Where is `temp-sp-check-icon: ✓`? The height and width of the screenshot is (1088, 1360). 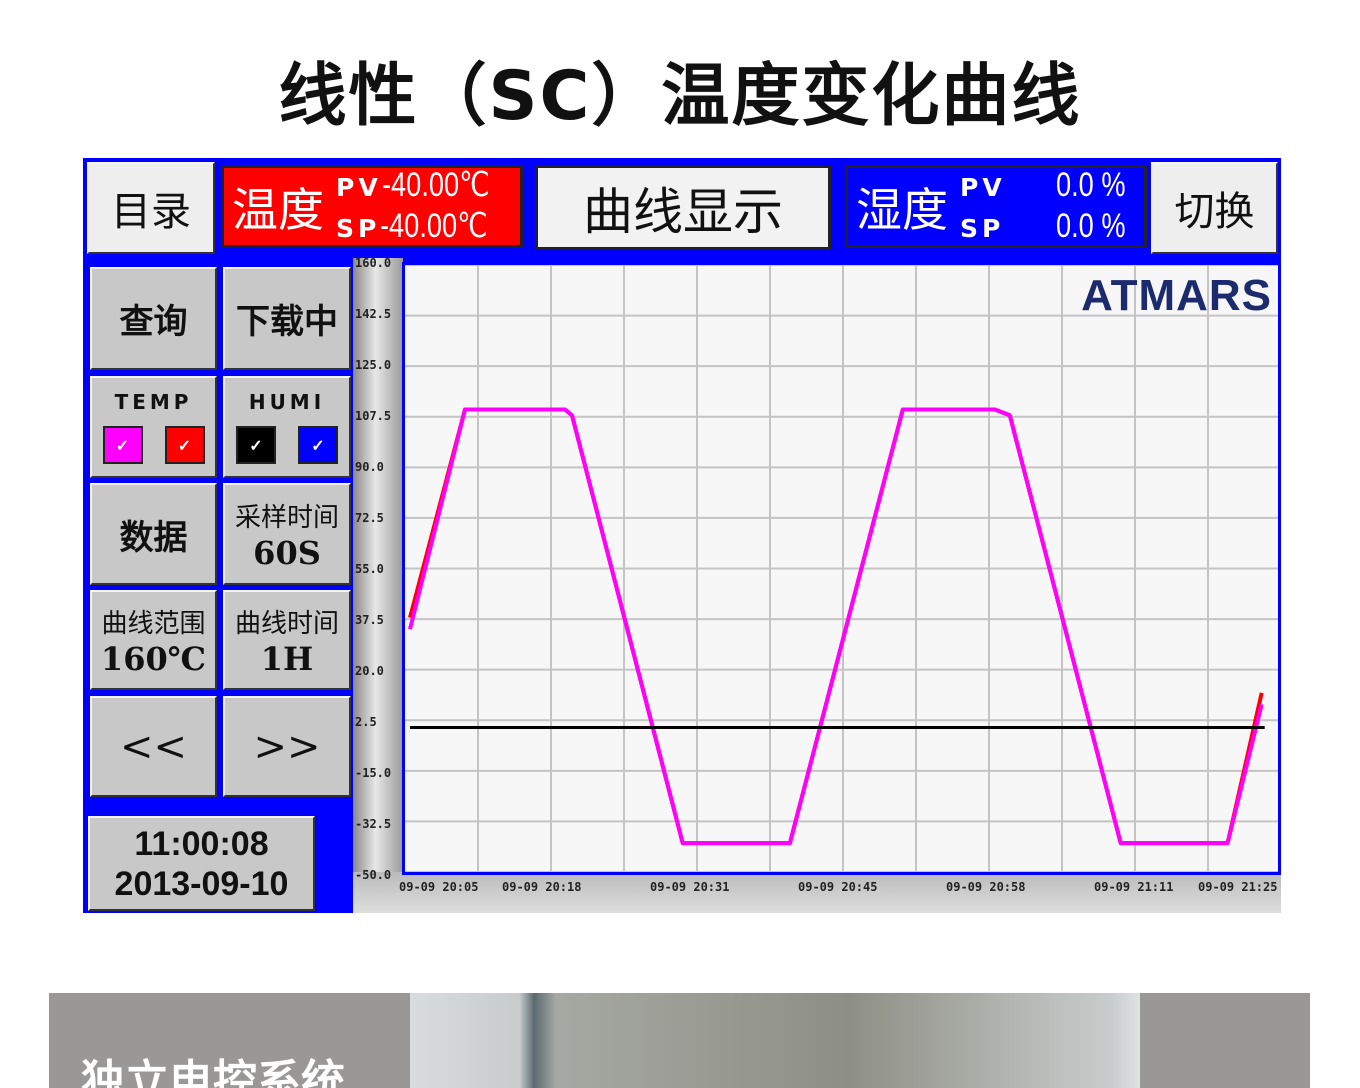 temp-sp-check-icon: ✓ is located at coordinates (122, 445).